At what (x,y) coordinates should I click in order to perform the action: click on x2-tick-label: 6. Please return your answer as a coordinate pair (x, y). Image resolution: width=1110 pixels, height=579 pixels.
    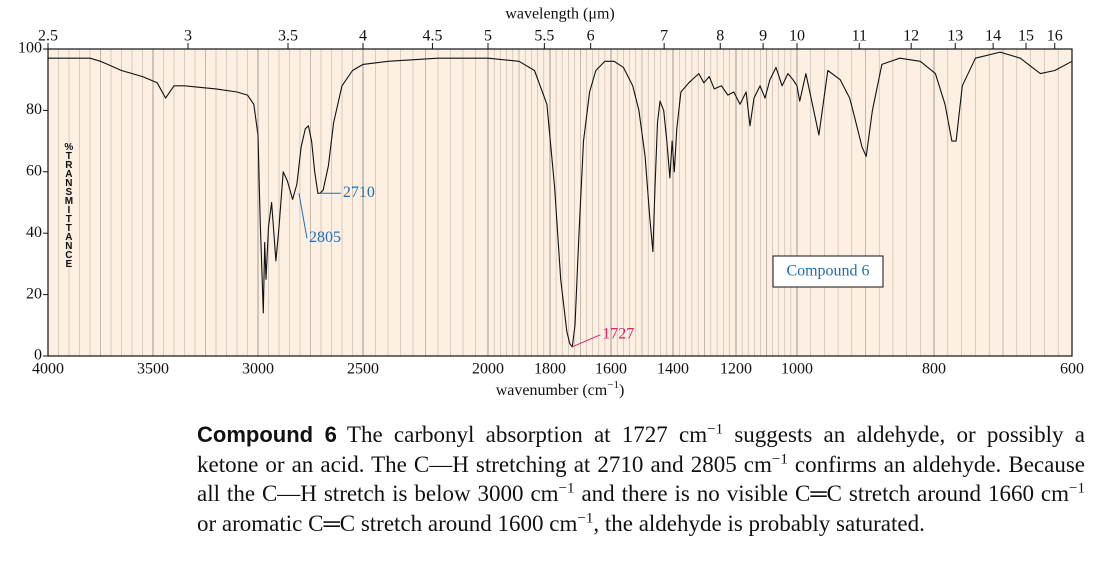
    Looking at the image, I should click on (591, 36).